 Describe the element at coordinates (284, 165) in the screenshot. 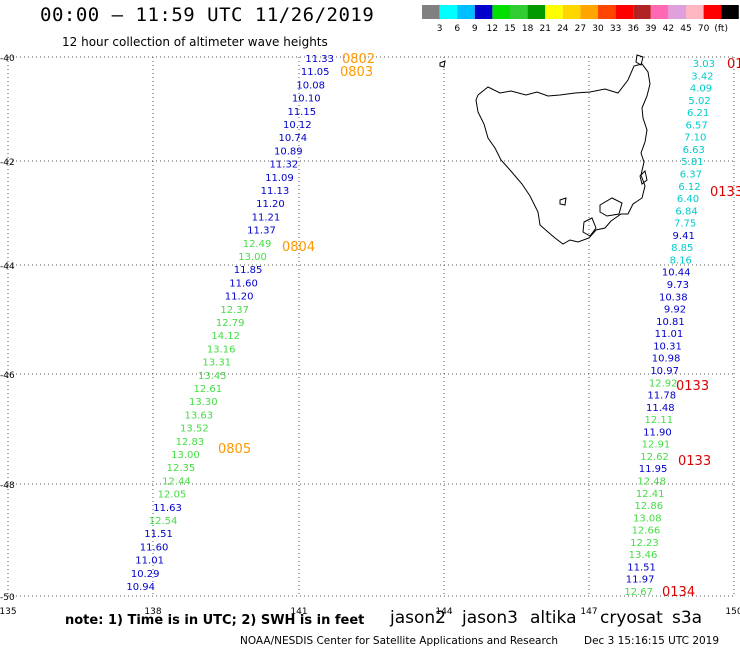

I see `swh-value-west: 11.32` at that location.